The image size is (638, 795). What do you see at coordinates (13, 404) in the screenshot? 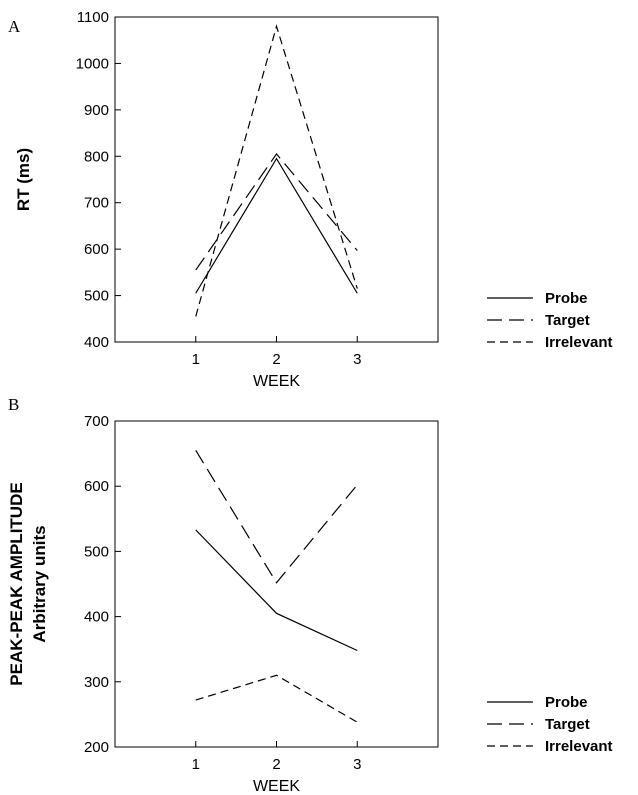
I see `panel-label: B` at bounding box center [13, 404].